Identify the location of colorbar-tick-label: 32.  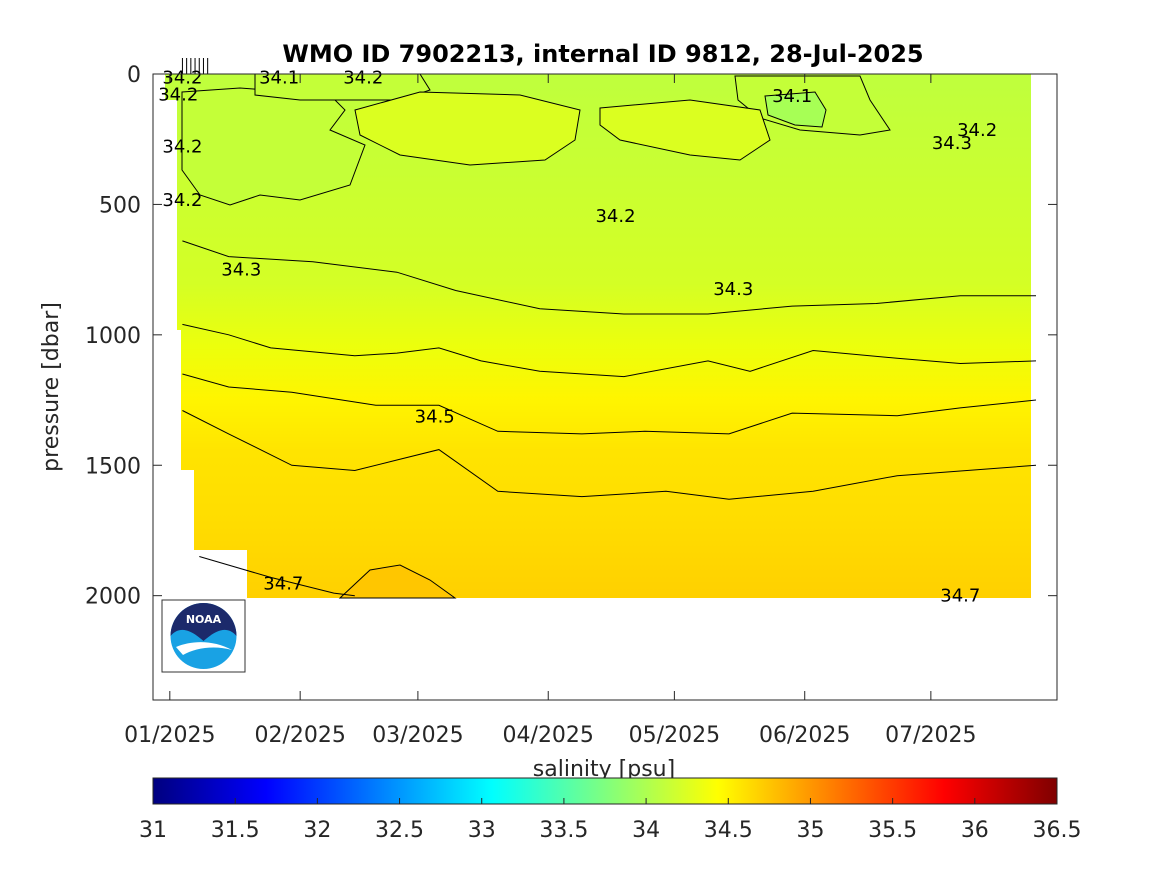
(317, 830).